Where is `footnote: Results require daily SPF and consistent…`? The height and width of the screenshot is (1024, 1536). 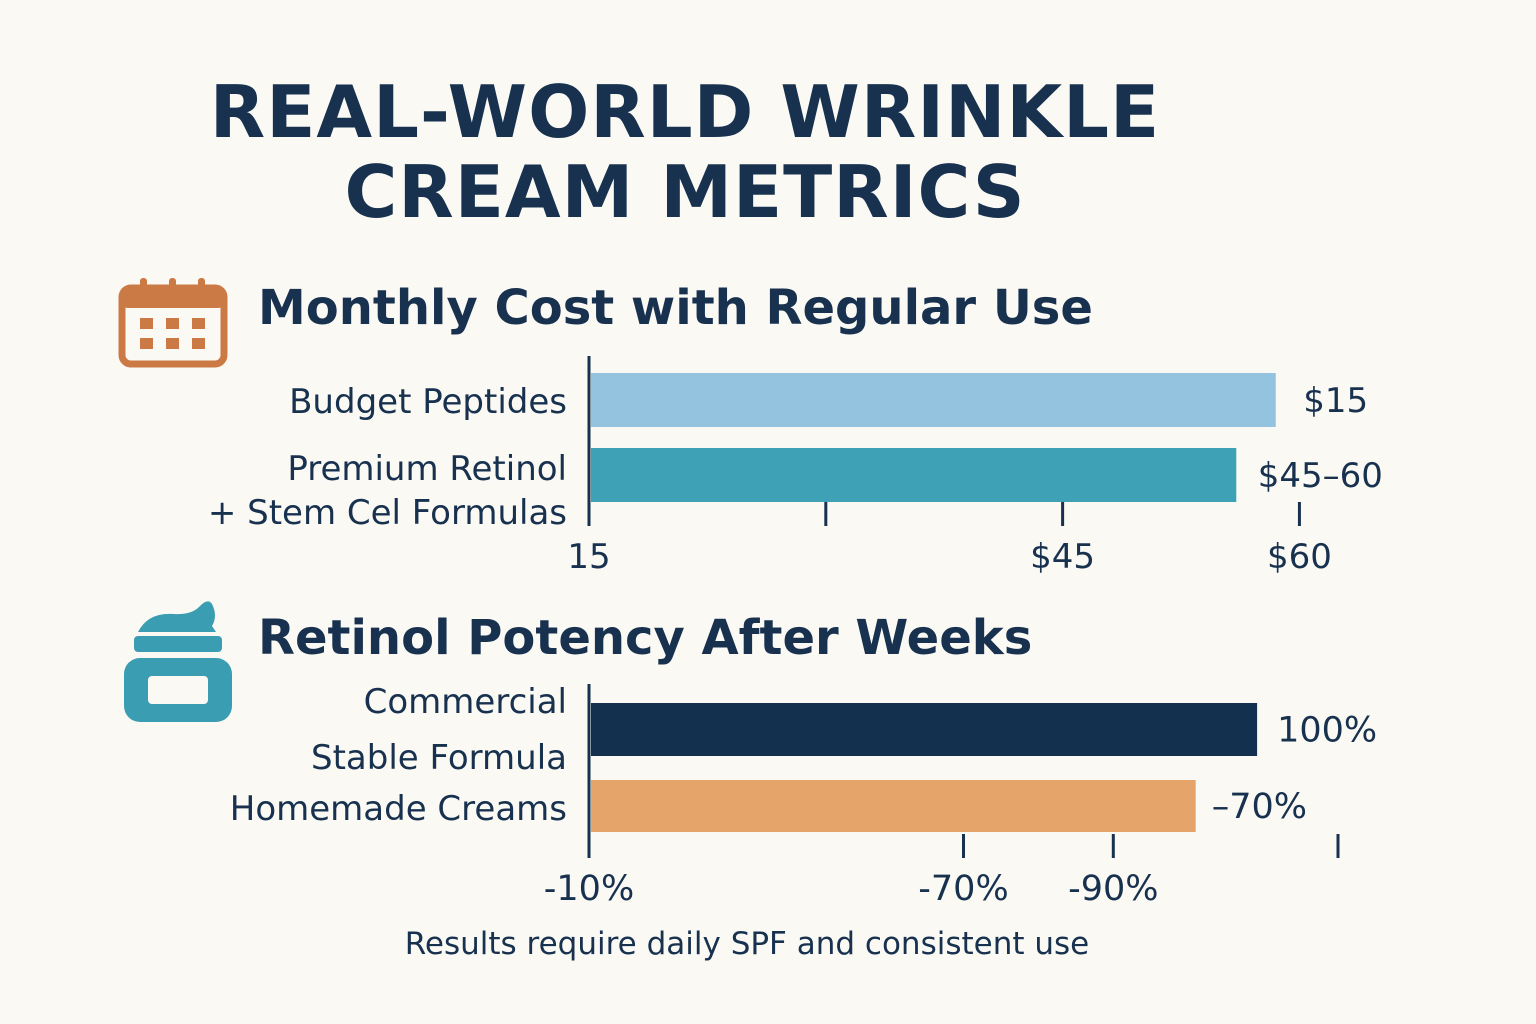
footnote: Results require daily SPF and consistent… is located at coordinates (747, 944).